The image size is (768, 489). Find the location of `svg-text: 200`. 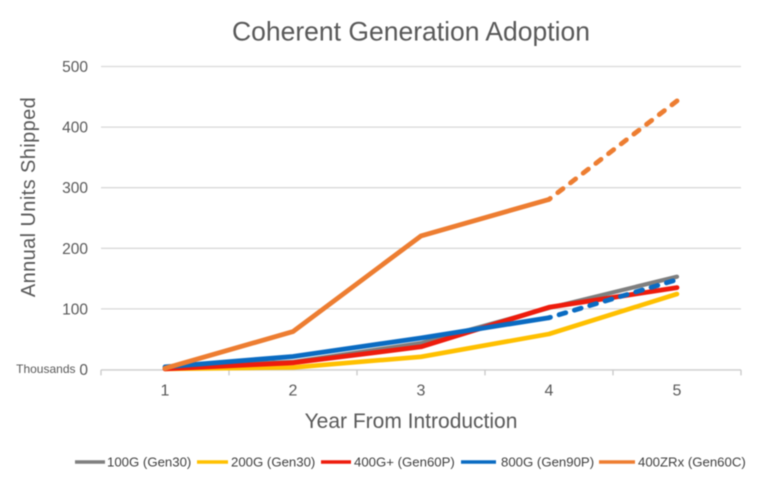

svg-text: 200 is located at coordinates (75, 249).